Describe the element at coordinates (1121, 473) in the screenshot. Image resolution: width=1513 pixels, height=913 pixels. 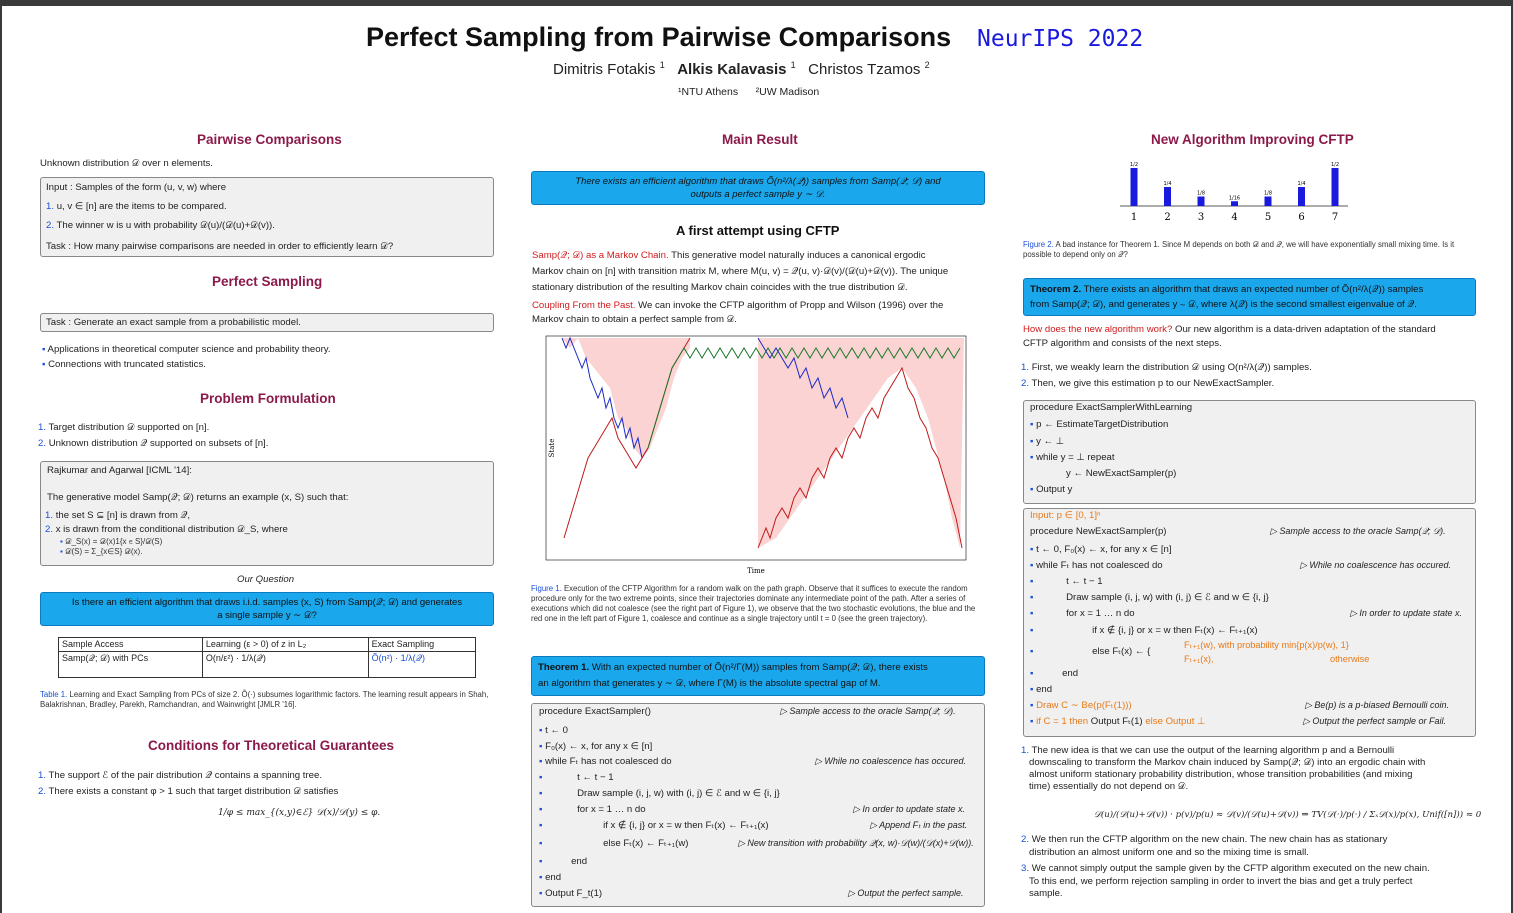
I see `a1-line-4: y ← NewExactSampler(p)` at that location.